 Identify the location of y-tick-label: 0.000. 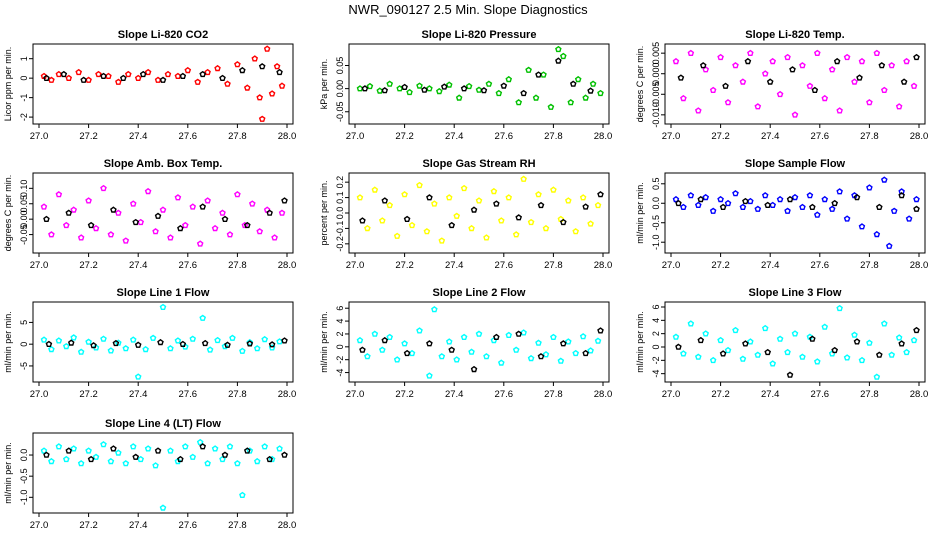
(656, 73).